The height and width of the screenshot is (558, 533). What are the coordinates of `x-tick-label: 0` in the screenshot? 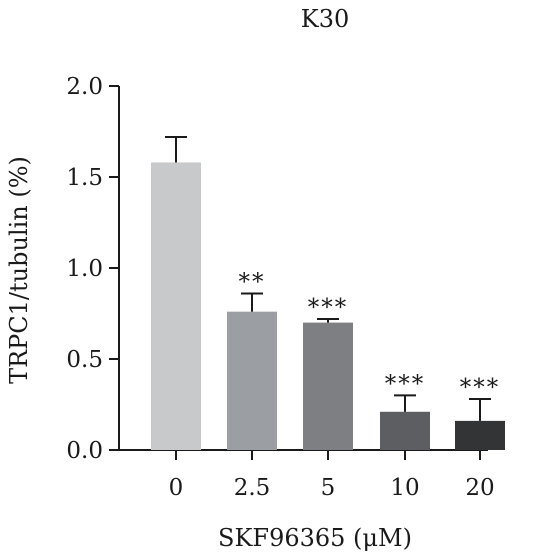 It's located at (176, 488).